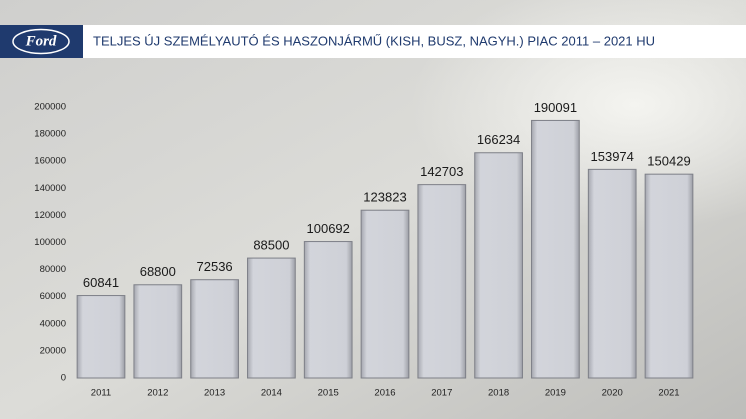 The height and width of the screenshot is (419, 746). What do you see at coordinates (328, 393) in the screenshot?
I see `x-tick-label: 2015` at bounding box center [328, 393].